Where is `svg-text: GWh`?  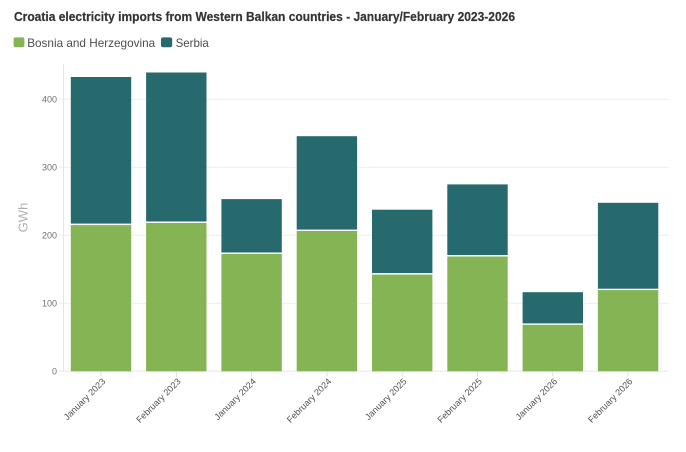 svg-text: GWh is located at coordinates (23, 218).